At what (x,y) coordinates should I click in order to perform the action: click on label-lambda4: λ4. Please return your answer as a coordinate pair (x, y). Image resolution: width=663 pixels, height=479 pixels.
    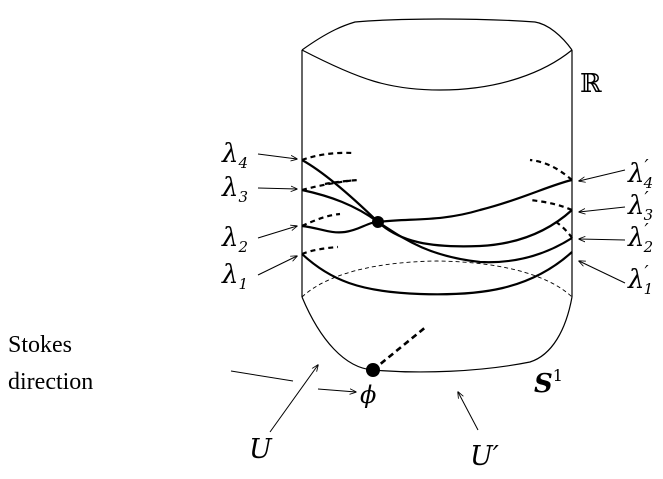
    Looking at the image, I should click on (234, 155).